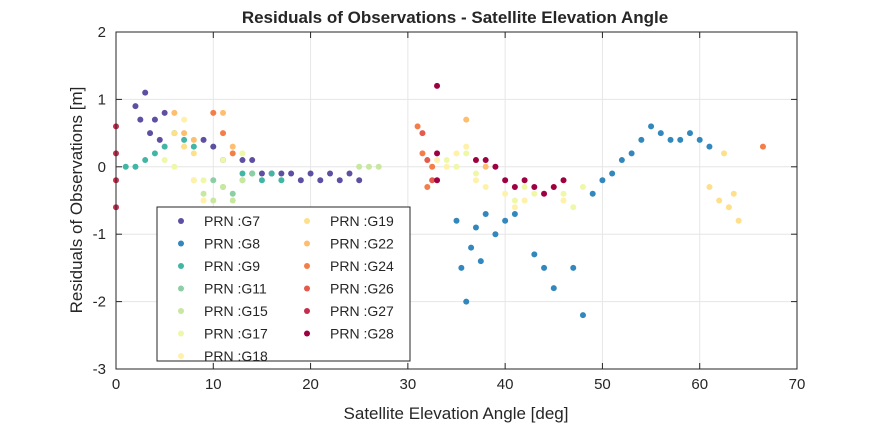  Describe the element at coordinates (699, 384) in the screenshot. I see `x-tick-label: 60` at that location.